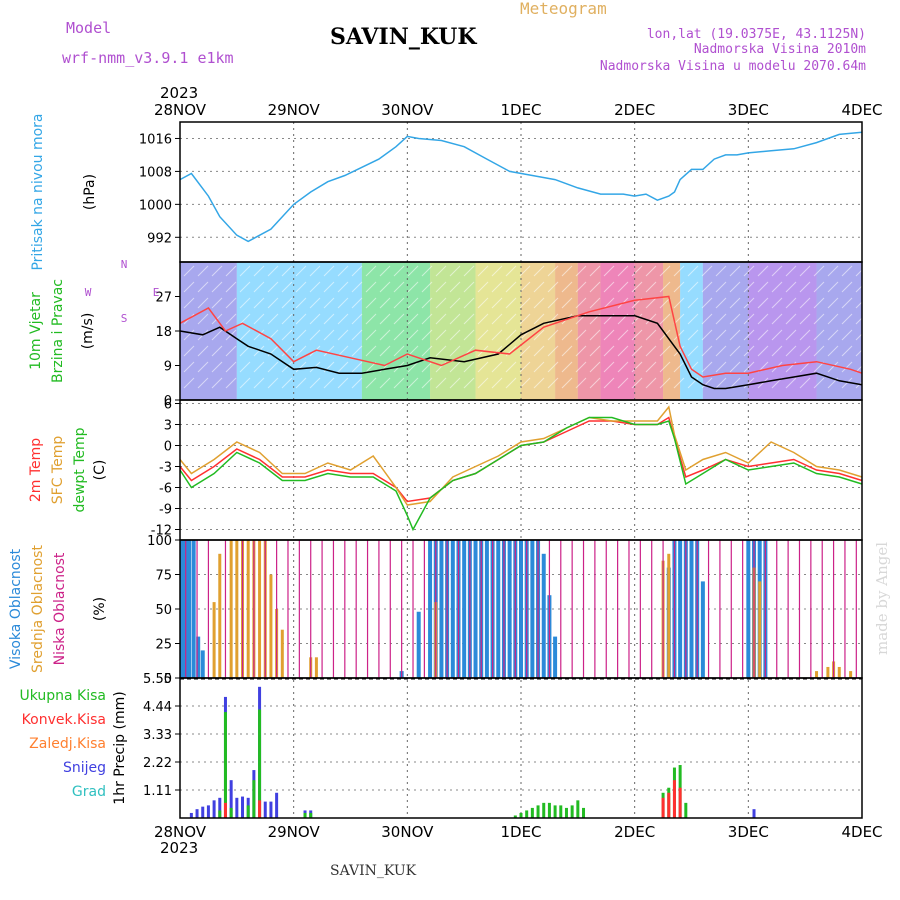  What do you see at coordinates (58, 331) in the screenshot?
I see `wind-ylabel-2: Brzina i Pravac` at bounding box center [58, 331].